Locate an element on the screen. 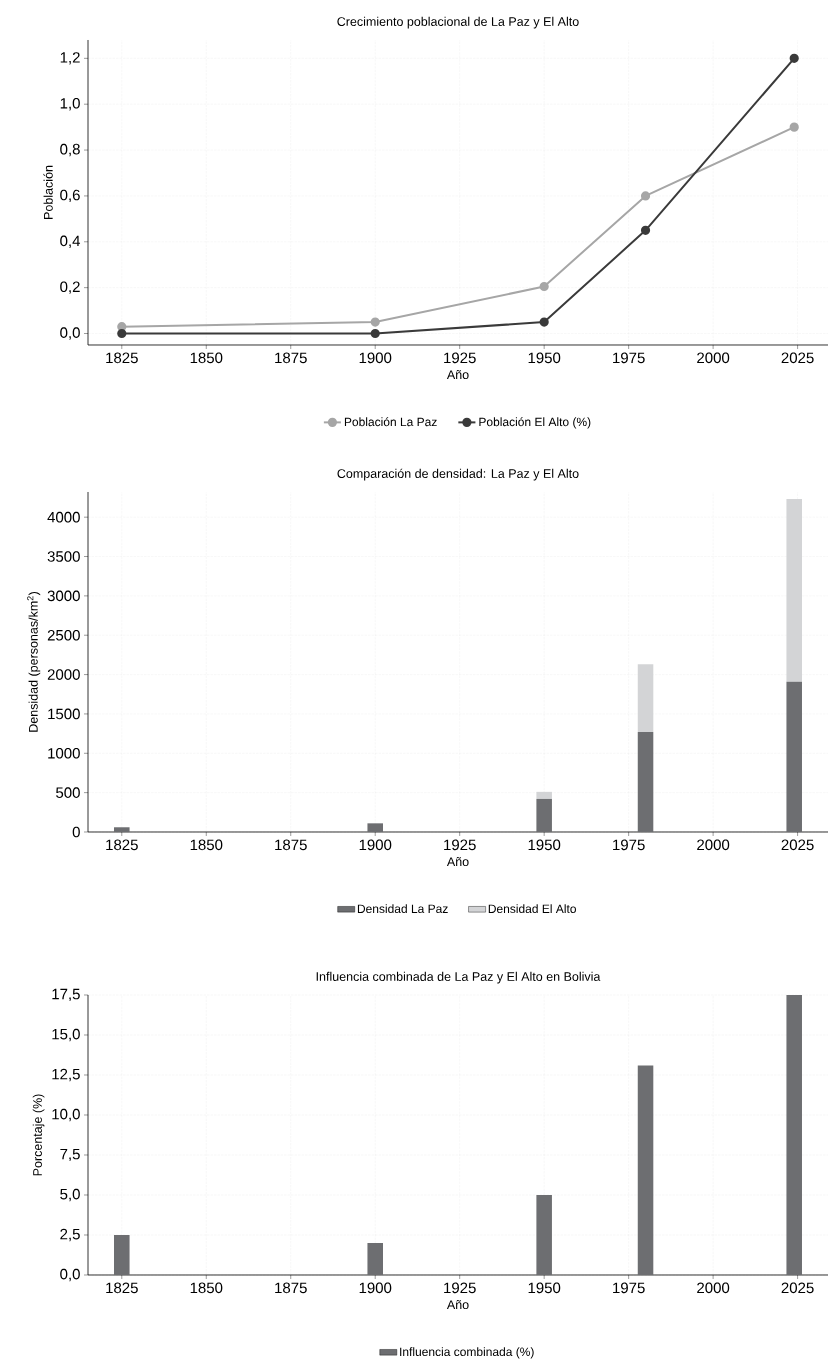 Image resolution: width=833 pixels, height=1364 pixels. y-tick-label: 0,8 is located at coordinates (70, 150).